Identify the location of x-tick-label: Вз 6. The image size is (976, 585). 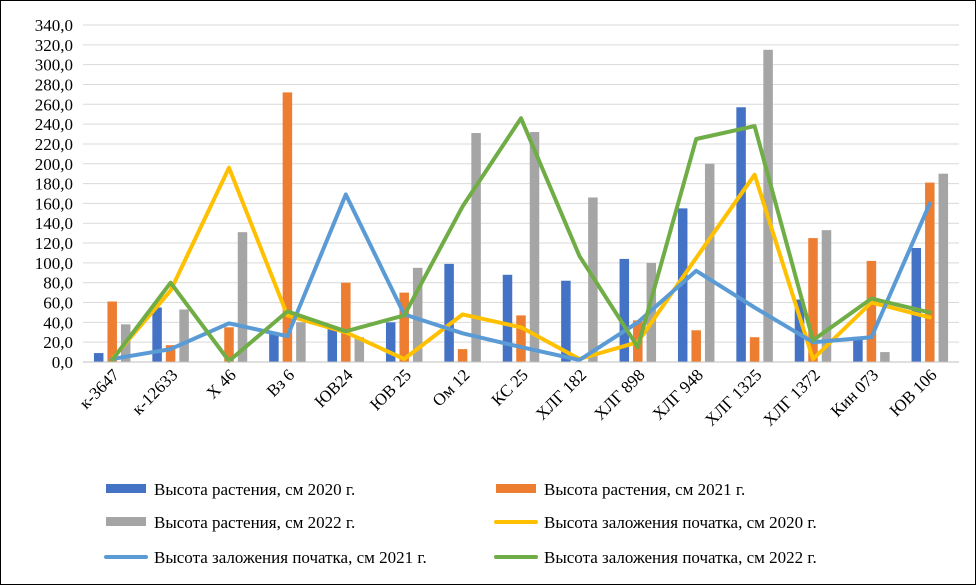
(280, 382).